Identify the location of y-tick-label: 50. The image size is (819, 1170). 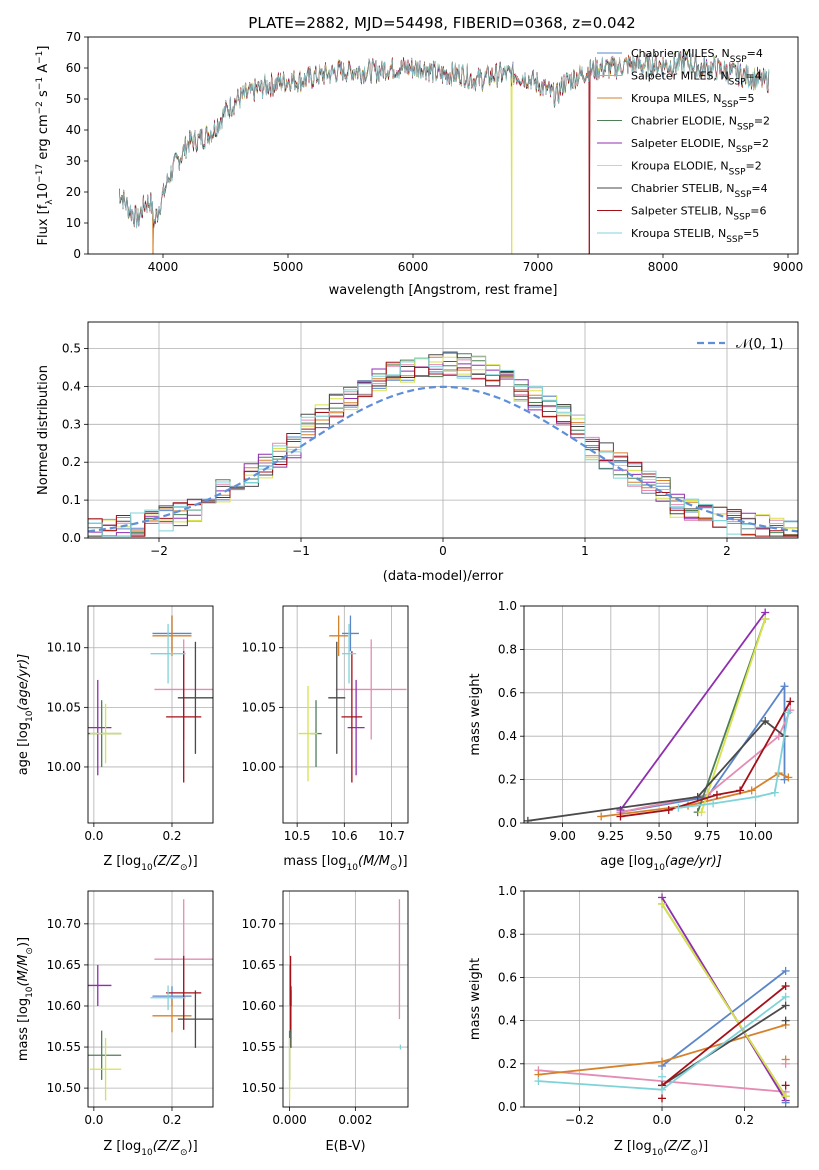
(73, 99).